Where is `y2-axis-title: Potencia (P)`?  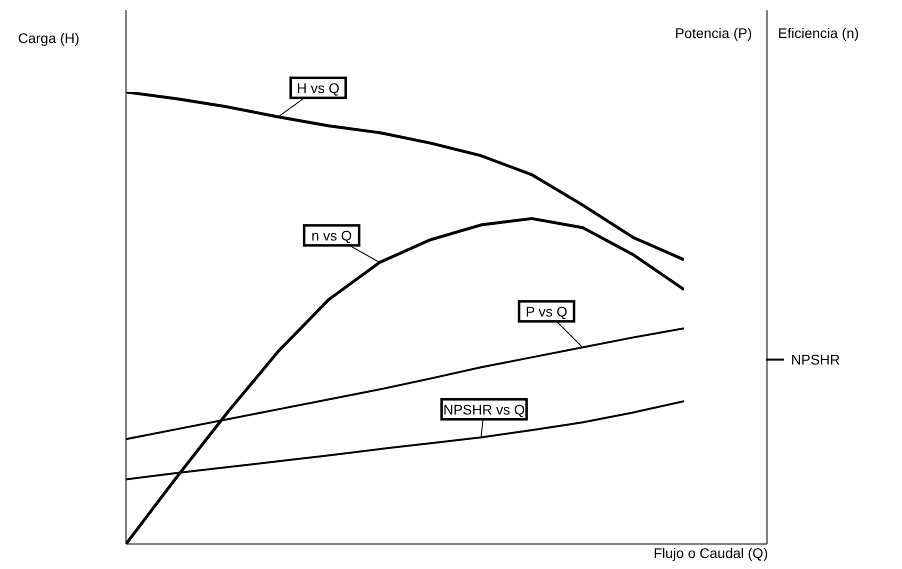 y2-axis-title: Potencia (P) is located at coordinates (713, 33).